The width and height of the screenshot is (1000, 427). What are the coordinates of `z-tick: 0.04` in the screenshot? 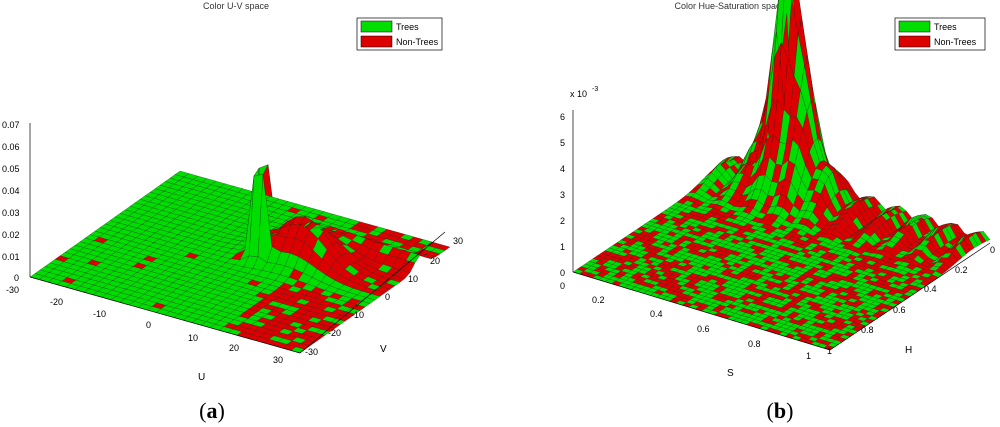 It's located at (11, 191).